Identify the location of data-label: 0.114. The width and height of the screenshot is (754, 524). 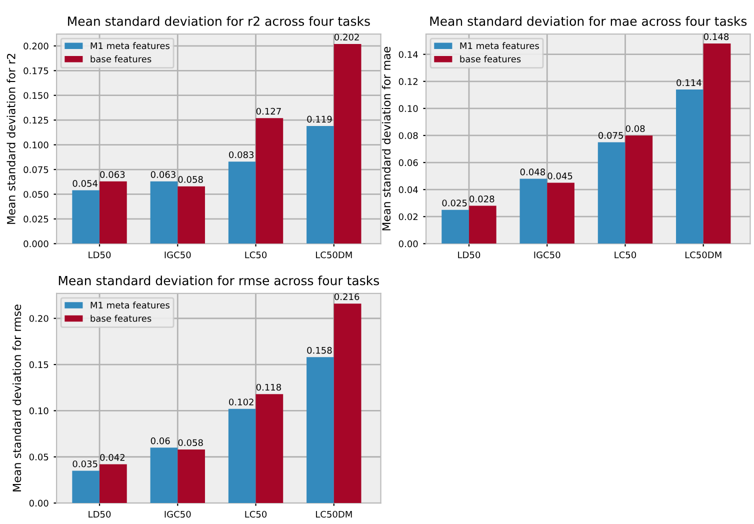
(689, 82).